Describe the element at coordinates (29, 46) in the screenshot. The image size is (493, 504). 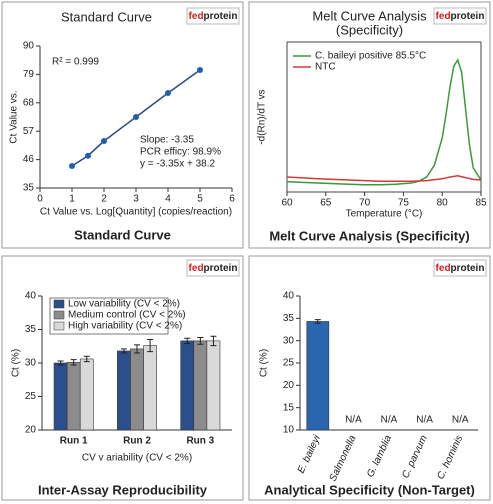
I see `y-tick-label: 90` at that location.